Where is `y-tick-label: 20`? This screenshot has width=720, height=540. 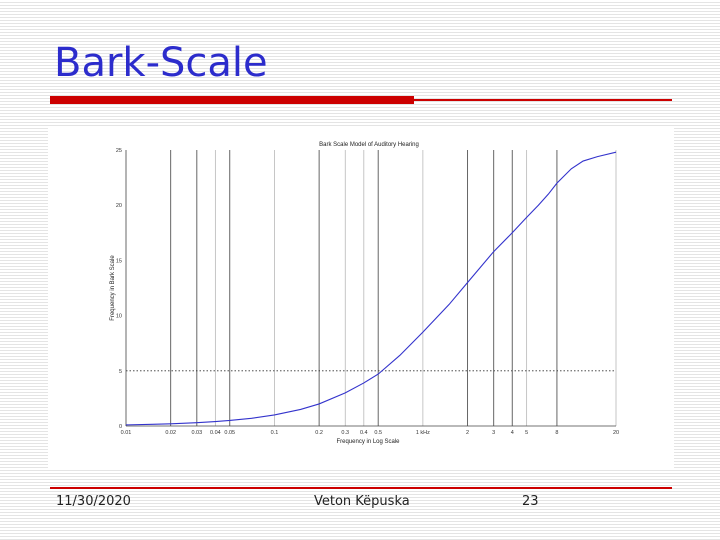 y-tick-label: 20 is located at coordinates (119, 206).